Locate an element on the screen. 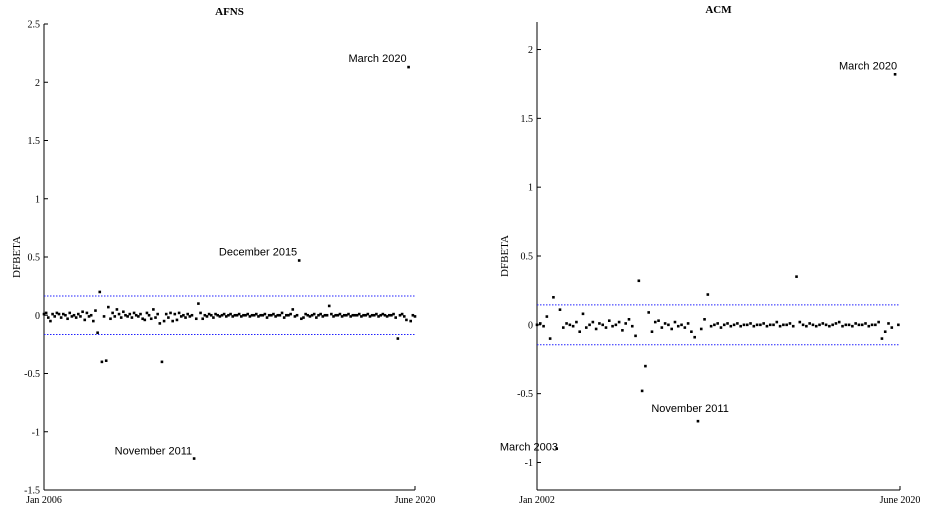 The width and height of the screenshot is (925, 515). y-tick-label: -0.5 is located at coordinates (525, 394).